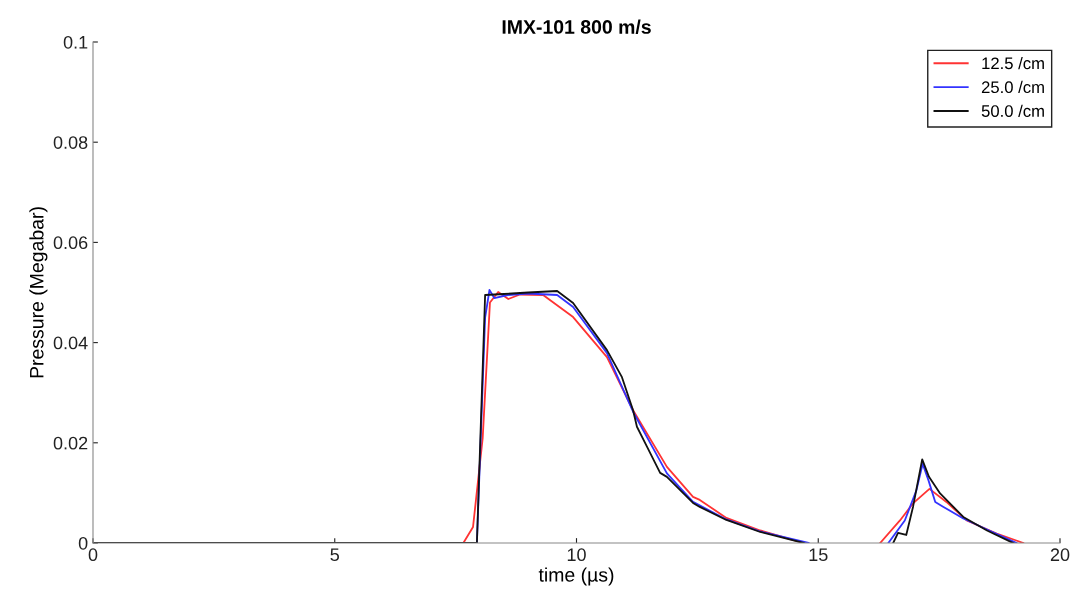  I want to click on x-tick-label: 20, so click(1060, 555).